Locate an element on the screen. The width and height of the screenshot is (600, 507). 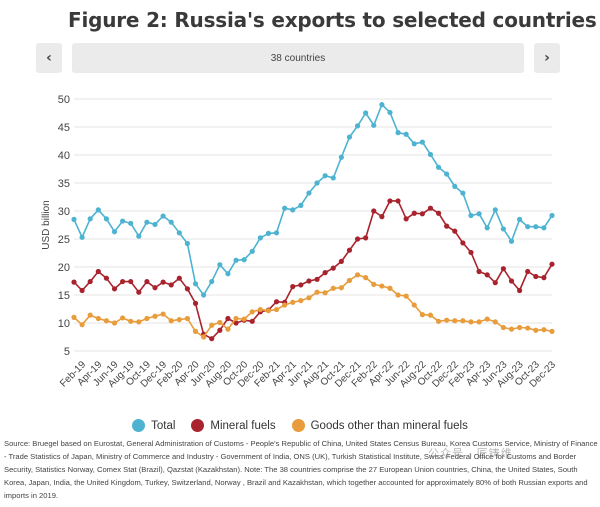
y-tick-label: 30 is located at coordinates (64, 212).